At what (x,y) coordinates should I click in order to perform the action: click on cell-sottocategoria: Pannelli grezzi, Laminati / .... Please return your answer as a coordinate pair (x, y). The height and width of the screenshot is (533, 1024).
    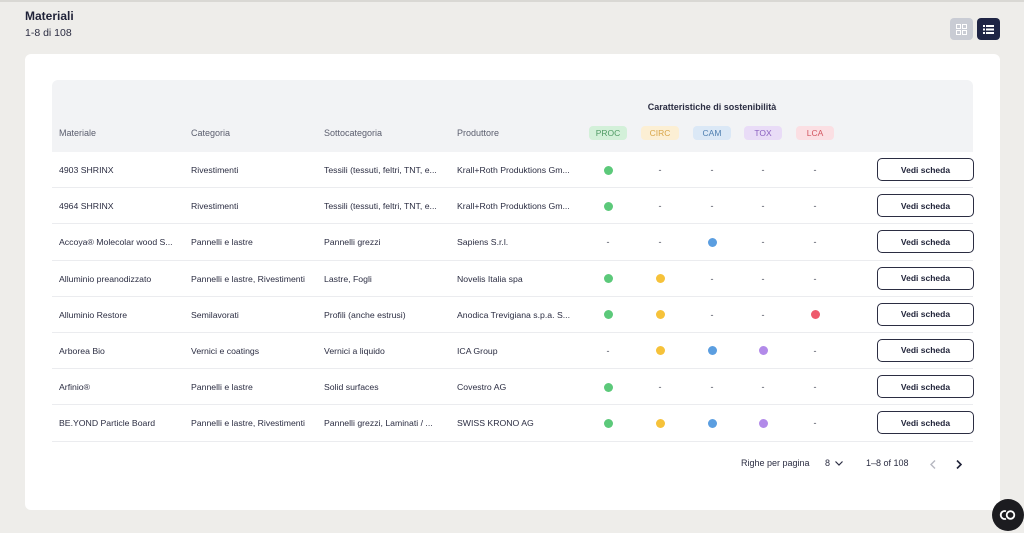
    Looking at the image, I should click on (378, 423).